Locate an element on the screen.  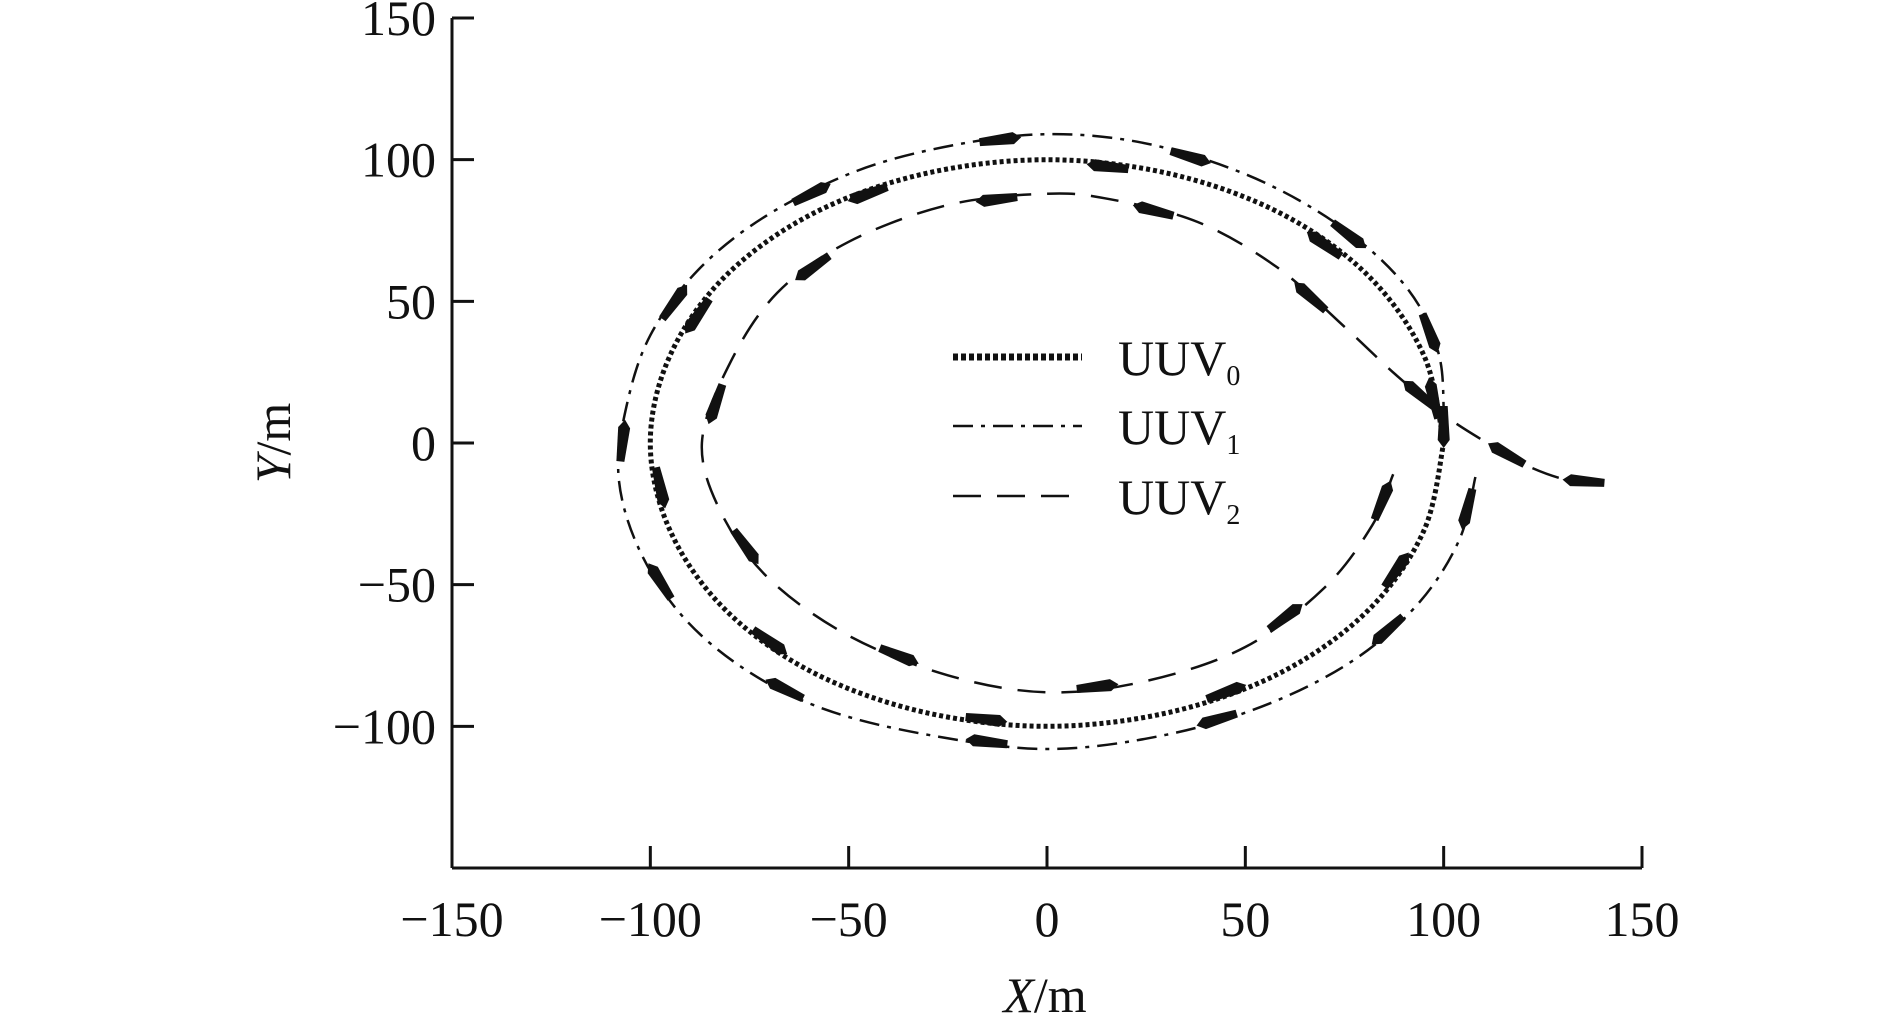
x-tick-label: −150 is located at coordinates (451, 919).